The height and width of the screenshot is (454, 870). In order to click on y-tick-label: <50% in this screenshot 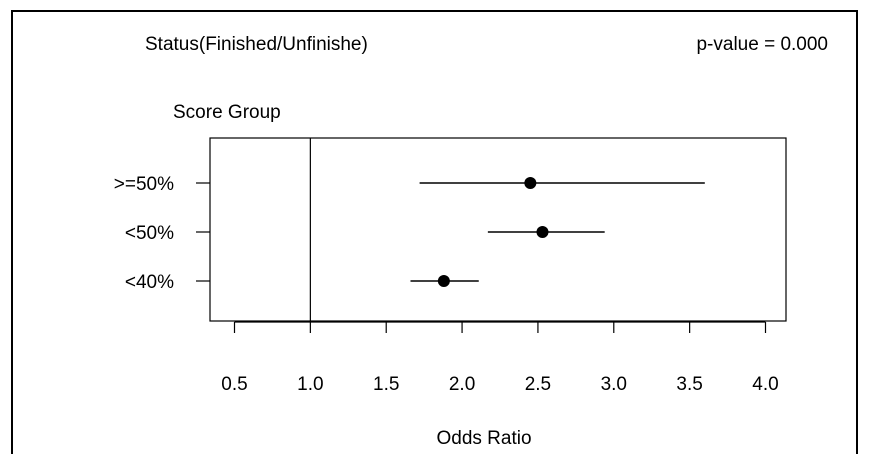, I will do `click(149, 233)`.